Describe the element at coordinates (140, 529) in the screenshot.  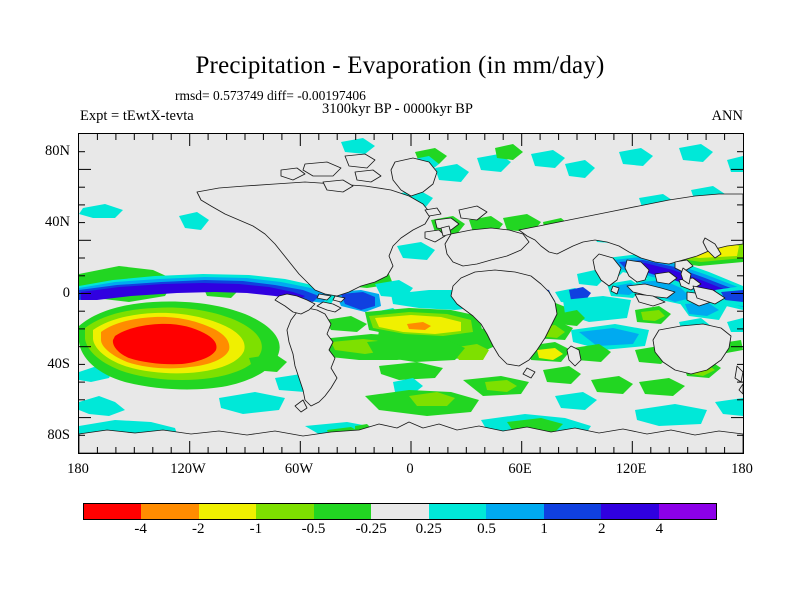
I see `colorbar-tick-0: -4` at that location.